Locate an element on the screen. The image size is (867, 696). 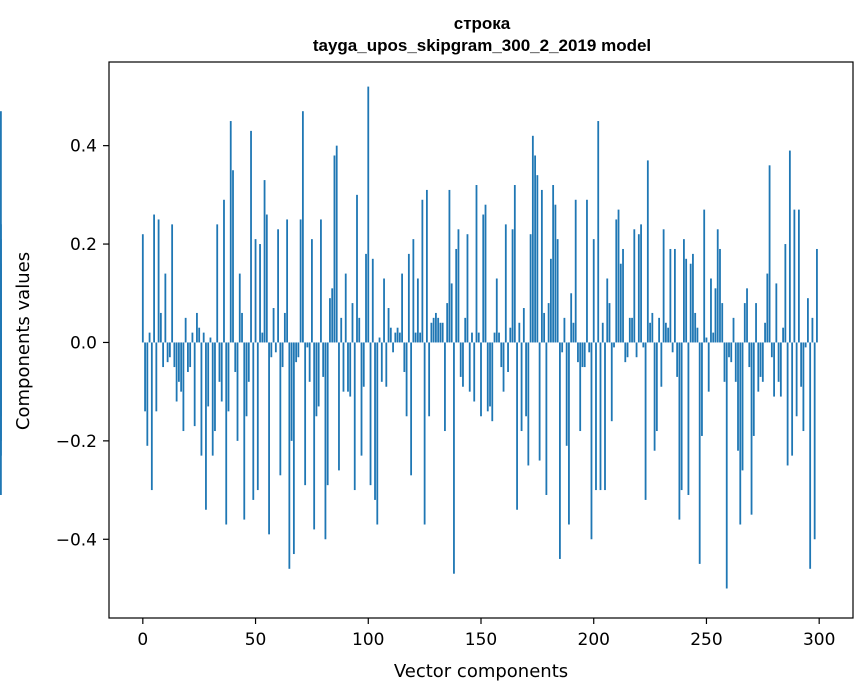
x-tick-label: 200 is located at coordinates (594, 640).